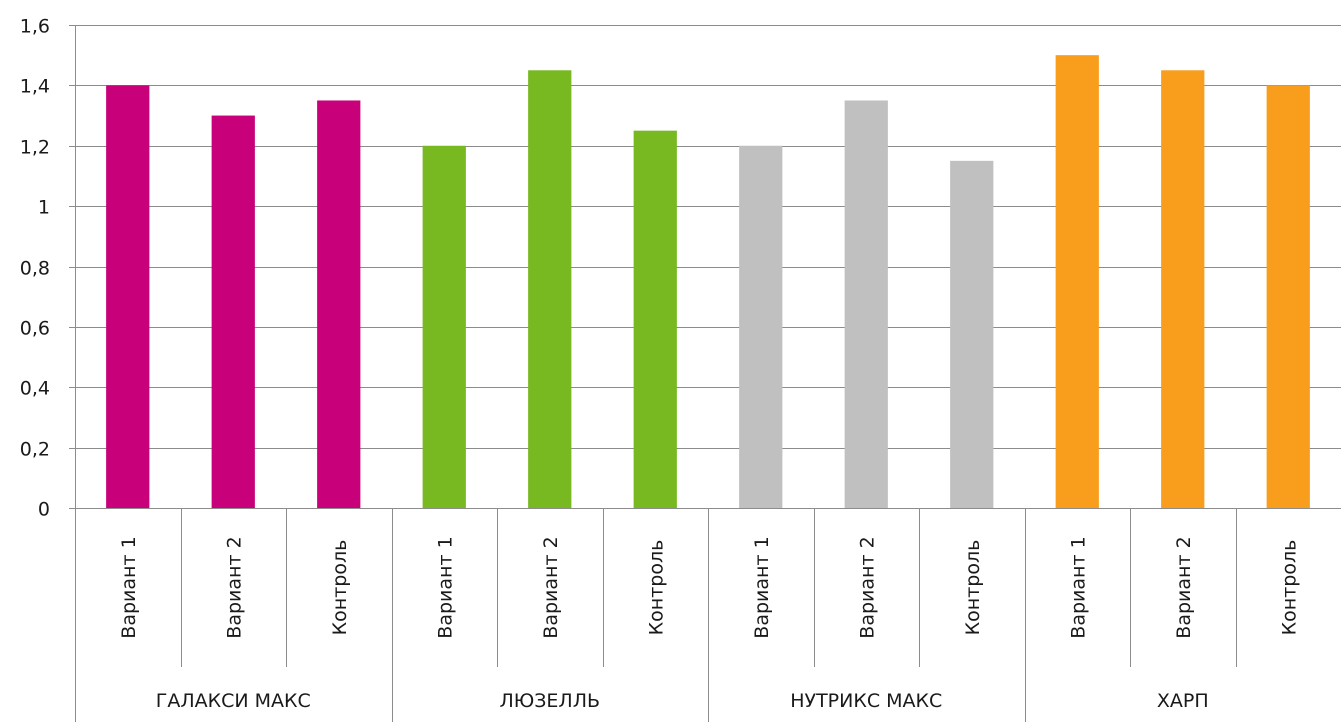 The width and height of the screenshot is (1341, 722). I want to click on y-tick-label: 0,2, so click(35, 450).